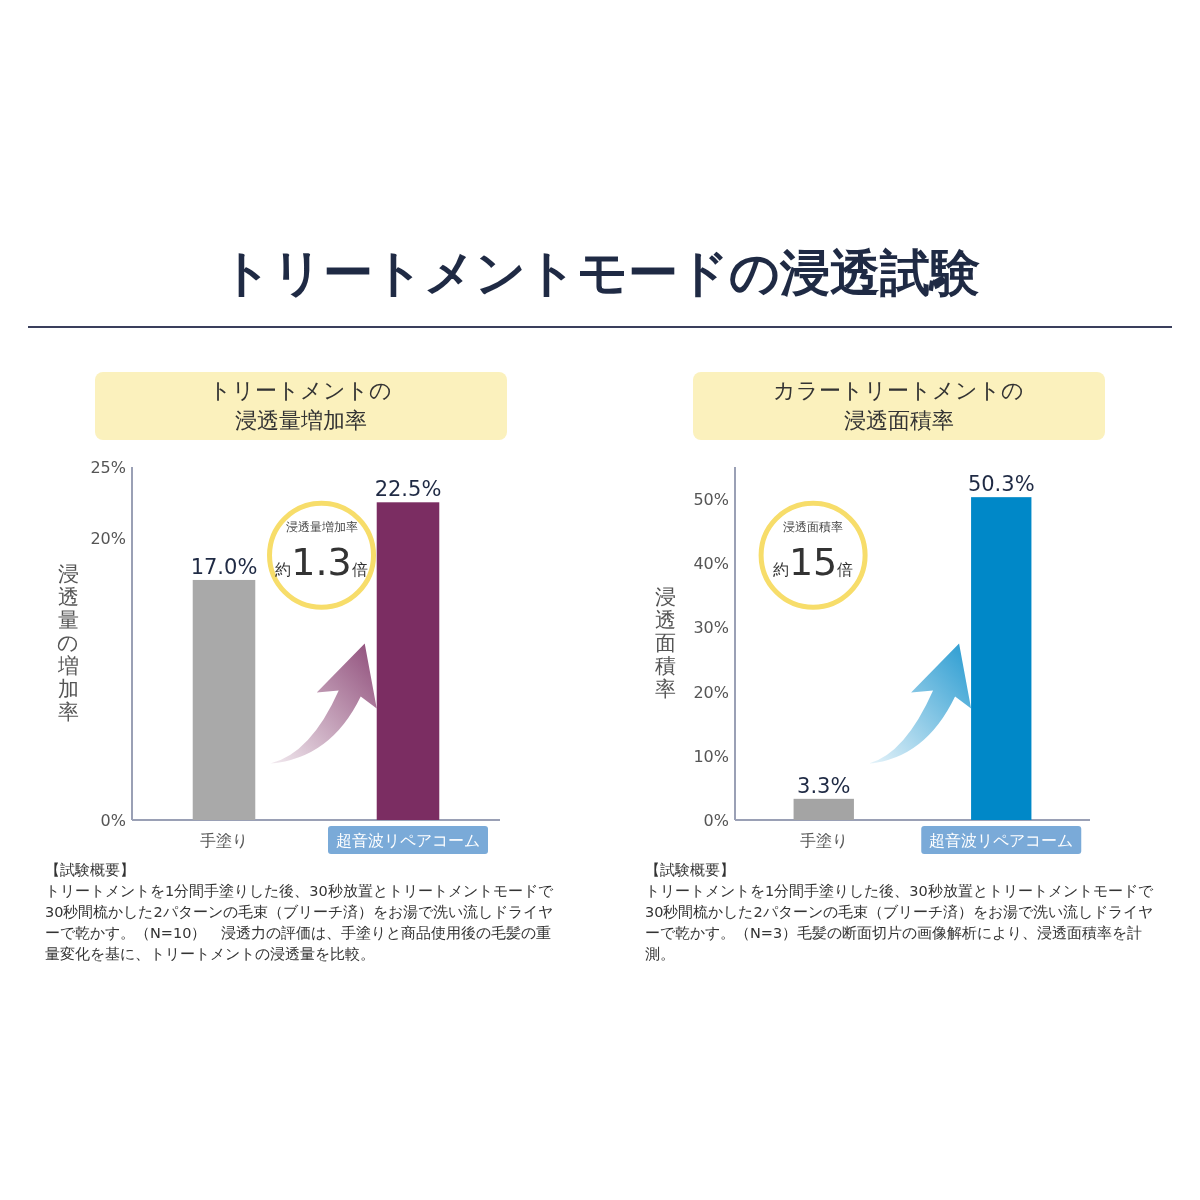  Describe the element at coordinates (665, 643) in the screenshot. I see `text: 浸透面積率` at that location.